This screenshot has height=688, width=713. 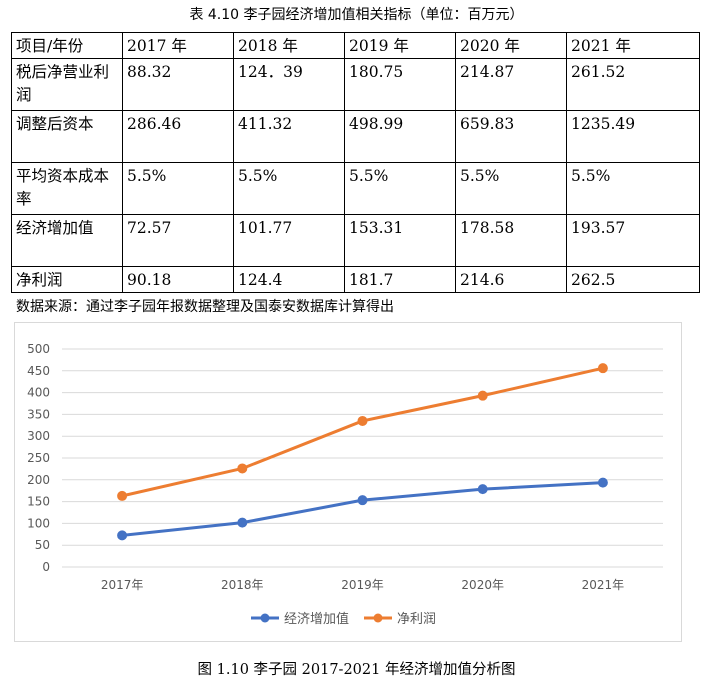 I want to click on y-tick-label: 350, so click(x=38, y=414).